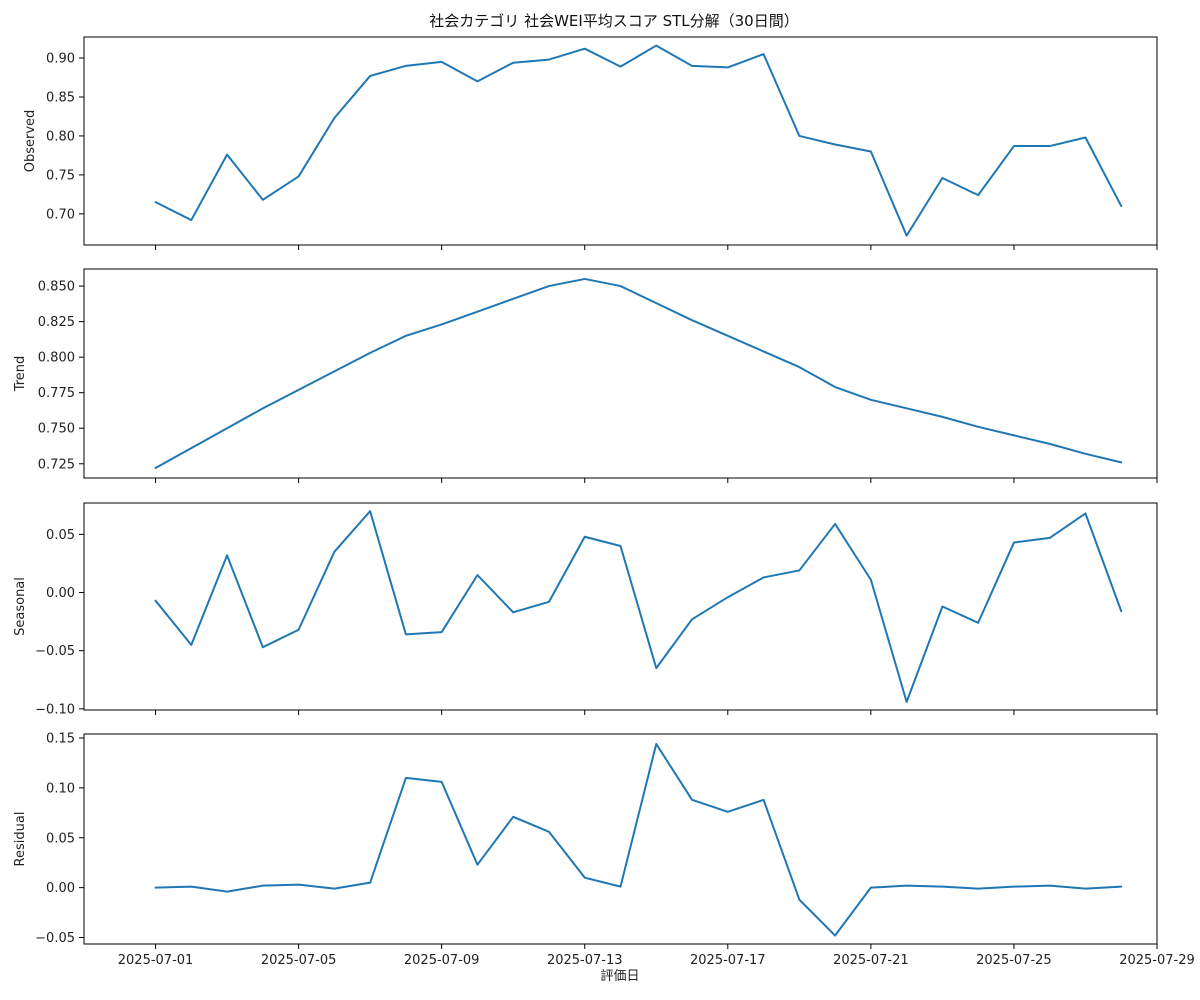  I want to click on x-tick-label: 2025-07-21, so click(871, 960).